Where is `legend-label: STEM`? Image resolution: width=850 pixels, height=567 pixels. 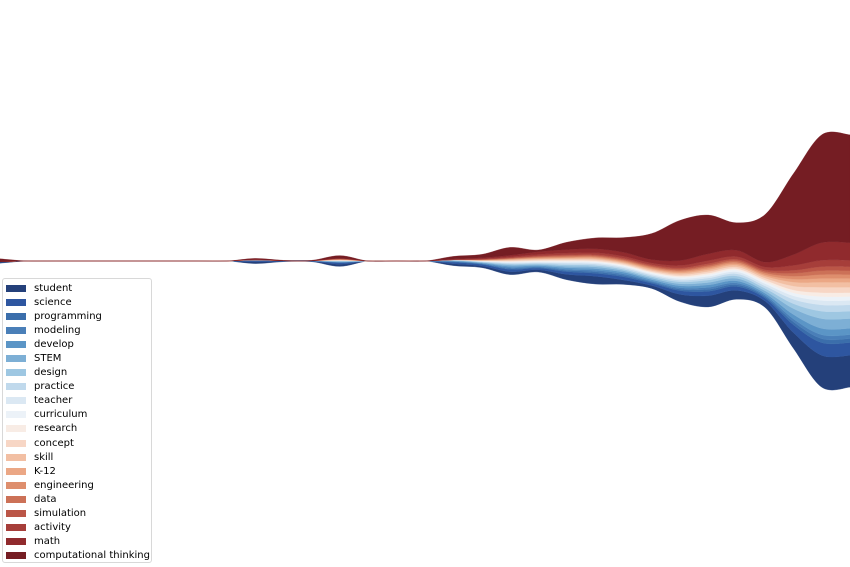 legend-label: STEM is located at coordinates (48, 359).